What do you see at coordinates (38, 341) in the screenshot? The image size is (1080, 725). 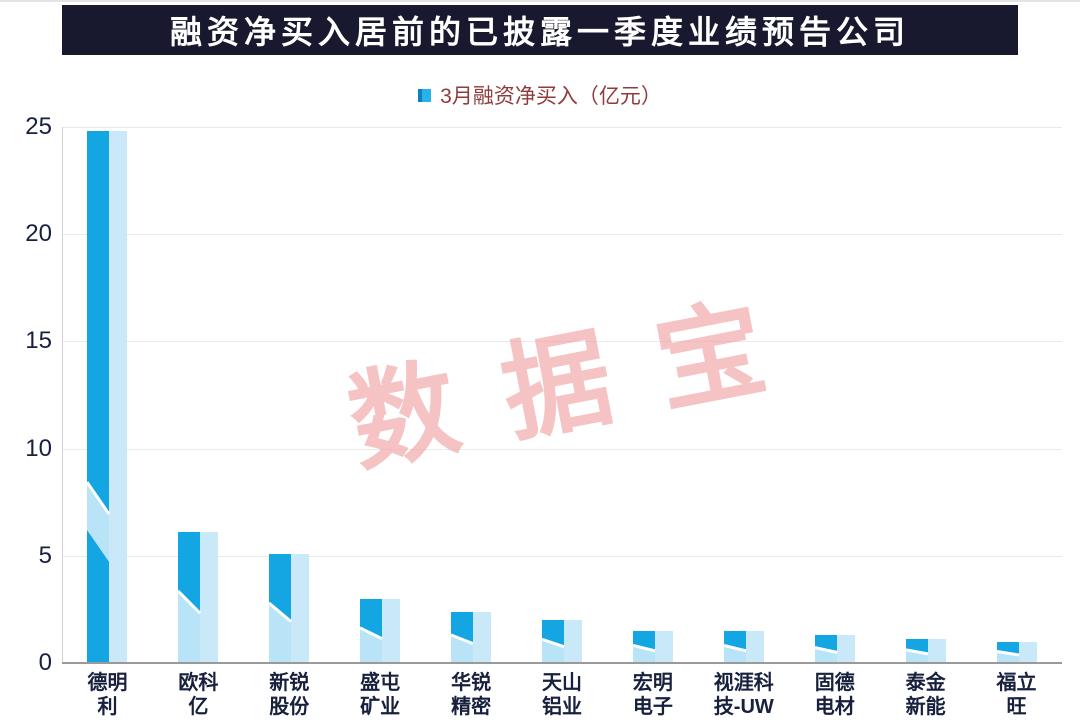 I see `y-axis-tick-label: 15` at bounding box center [38, 341].